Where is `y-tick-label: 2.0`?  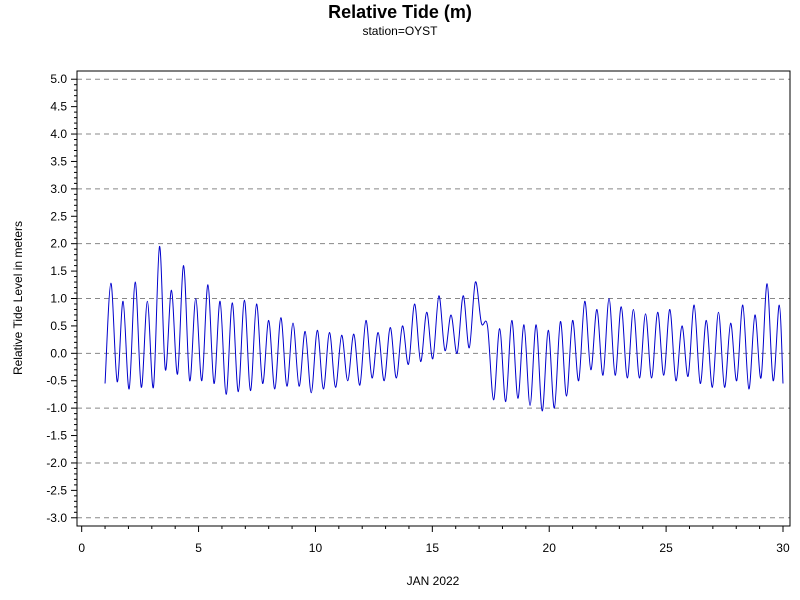 y-tick-label: 2.0 is located at coordinates (58, 244).